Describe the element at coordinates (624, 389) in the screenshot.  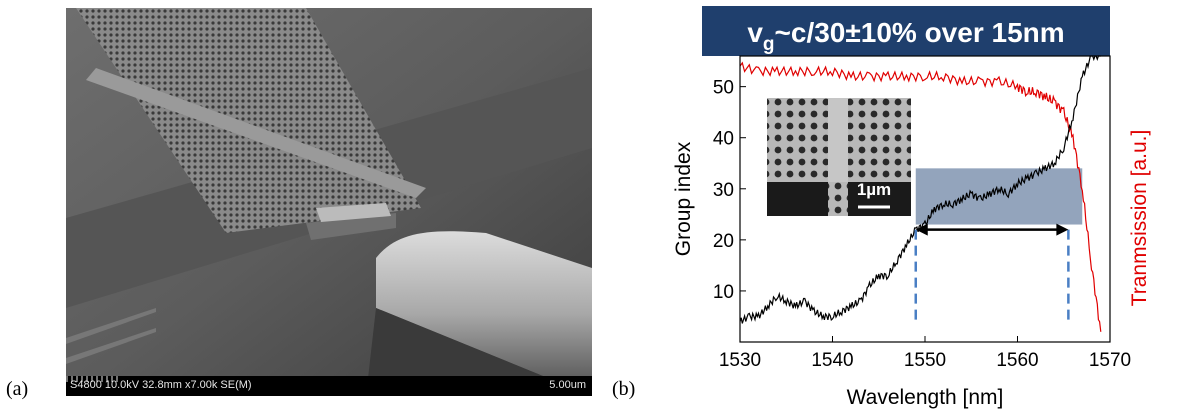
I see `panel-label-b: (b)` at that location.